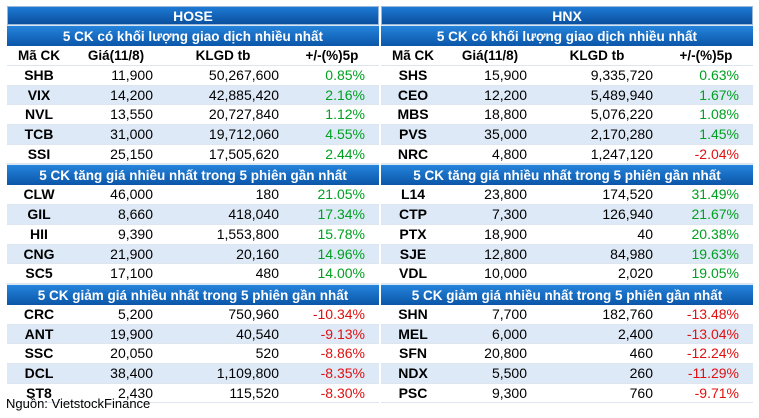  Describe the element at coordinates (567, 35) in the screenshot. I see `section-title: 5 CK có khối lượng giao dịch nhiều nhất` at that location.